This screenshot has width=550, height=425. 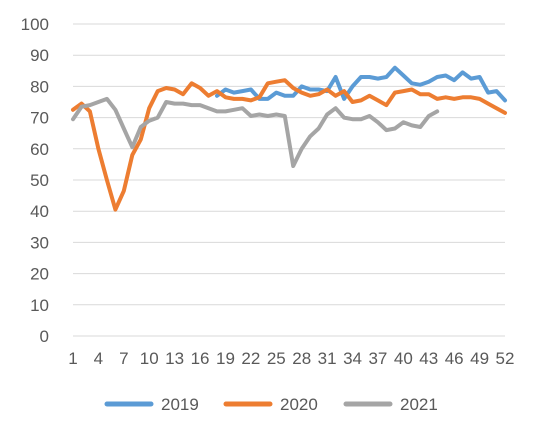 What do you see at coordinates (39, 211) in the screenshot?
I see `y-tick-label: 40` at bounding box center [39, 211].